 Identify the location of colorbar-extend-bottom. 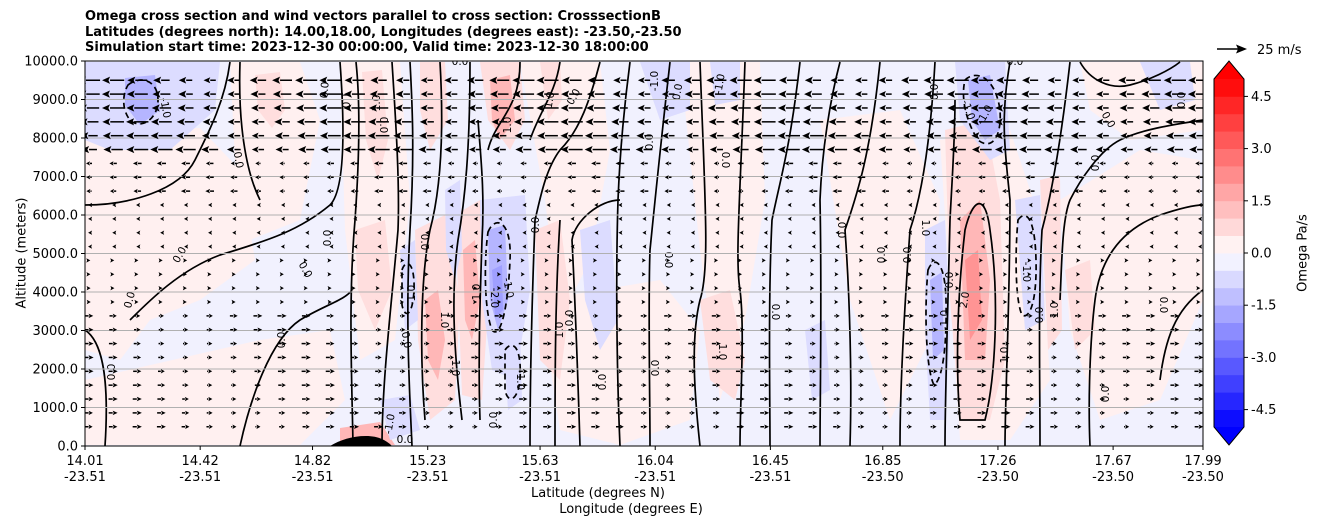
(1229, 436).